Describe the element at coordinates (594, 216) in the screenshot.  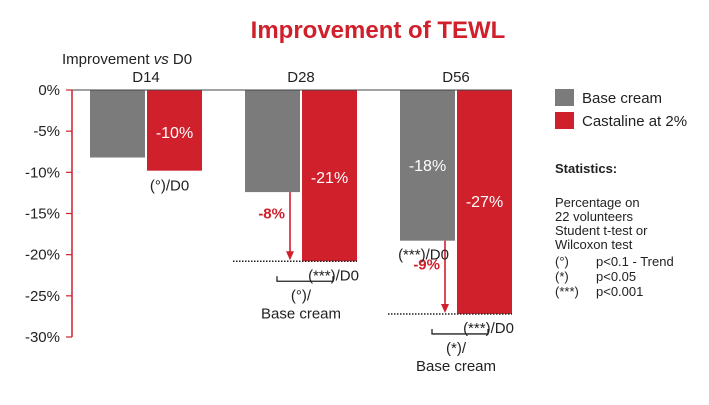
I see `statistics-line: 22 volunteers` at that location.